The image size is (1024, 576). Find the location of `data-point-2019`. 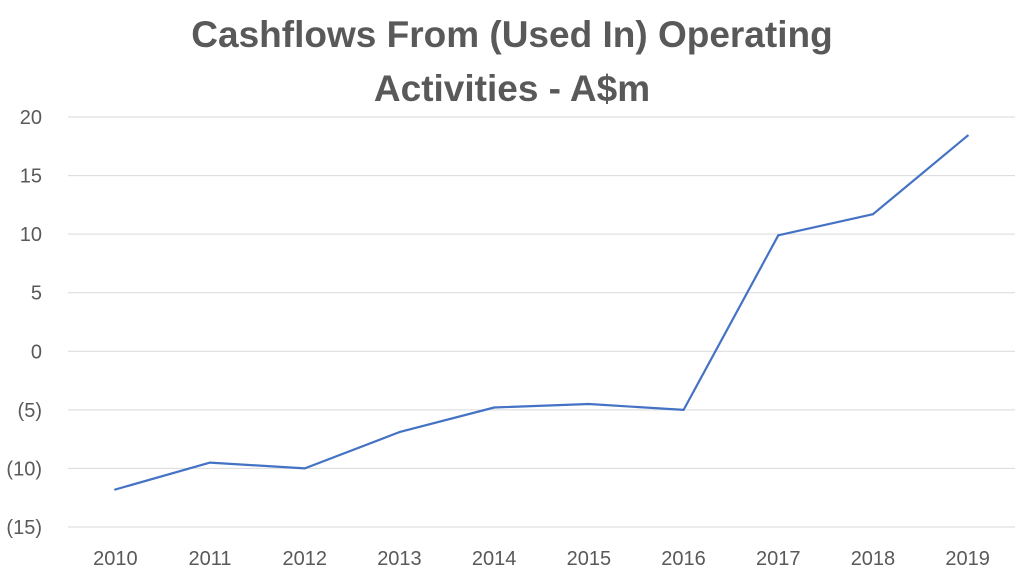

data-point-2019 is located at coordinates (967, 135).